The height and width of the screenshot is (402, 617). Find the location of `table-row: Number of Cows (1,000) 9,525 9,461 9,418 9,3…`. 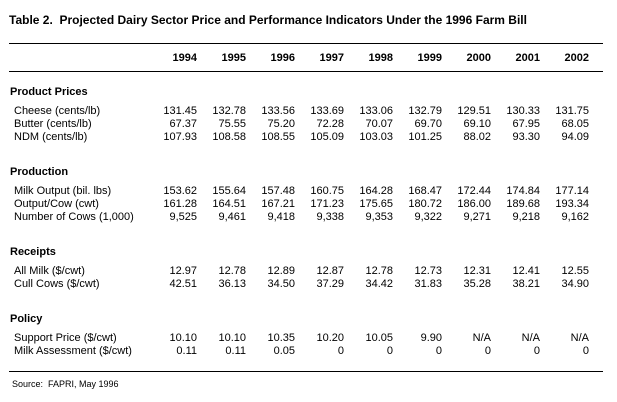

table-row: Number of Cows (1,000) 9,525 9,461 9,418 9,3… is located at coordinates (306, 217).